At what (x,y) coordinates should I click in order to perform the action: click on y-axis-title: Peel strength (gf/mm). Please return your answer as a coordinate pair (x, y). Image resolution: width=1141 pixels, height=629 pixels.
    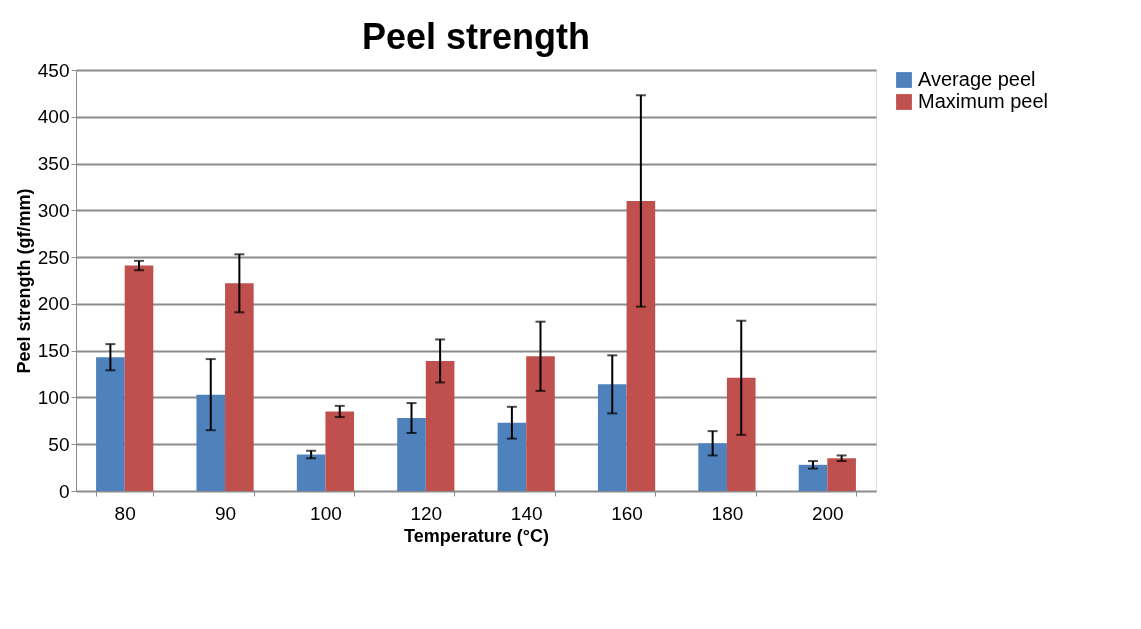
    Looking at the image, I should click on (23, 281).